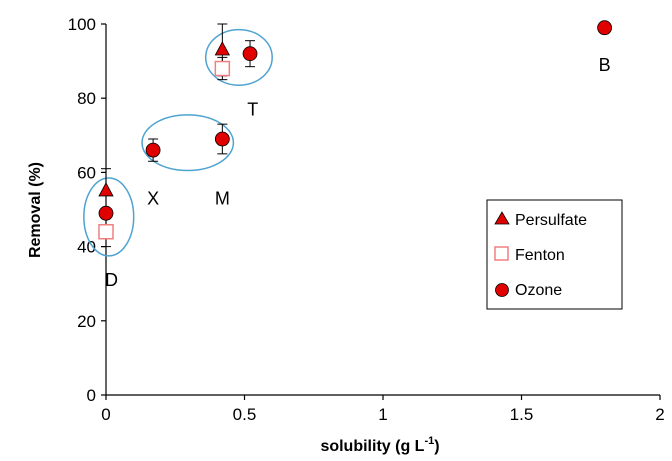  Describe the element at coordinates (540, 255) in the screenshot. I see `legend-label-fenton: Fenton` at that location.